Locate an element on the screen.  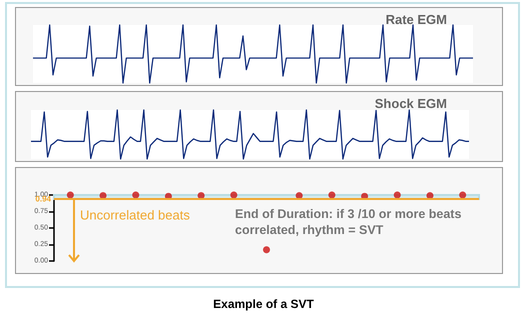
annotation: Uncorrelated beats is located at coordinates (135, 215).